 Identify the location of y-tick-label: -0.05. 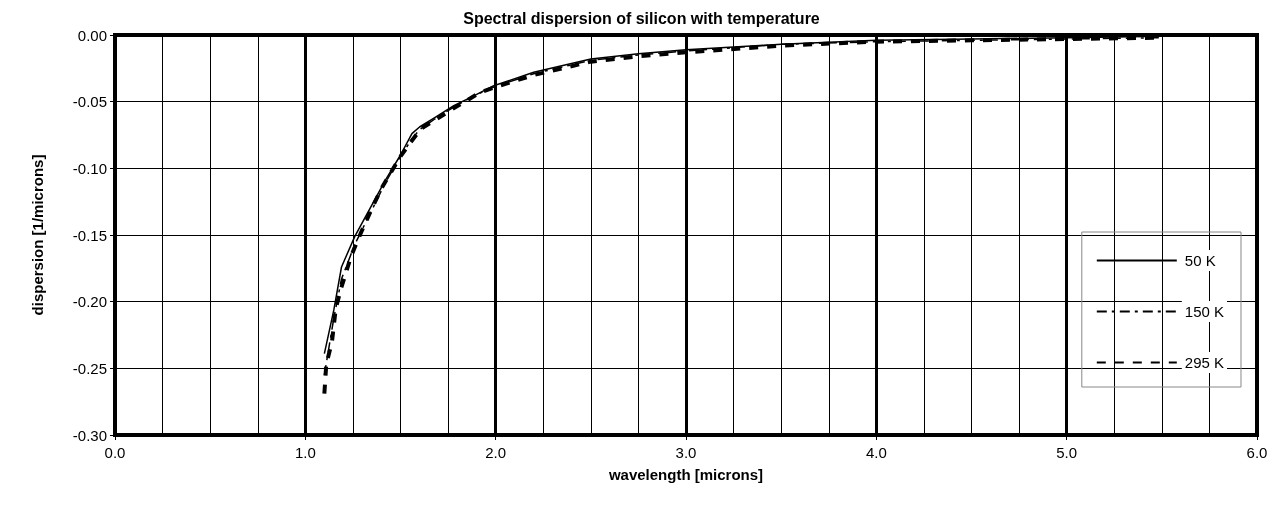
(89, 102).